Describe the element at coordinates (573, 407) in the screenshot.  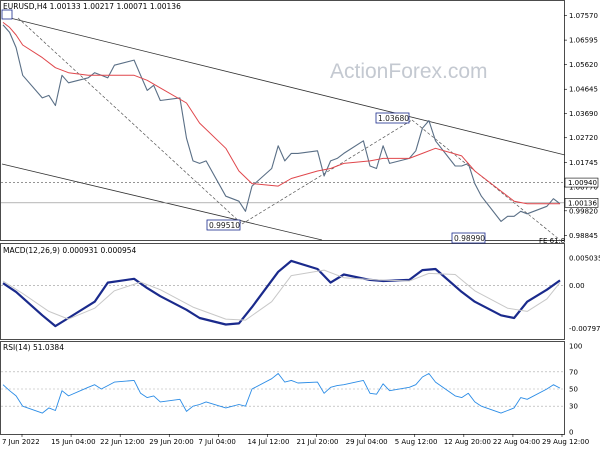
I see `rsi-tick-label: 30` at that location.